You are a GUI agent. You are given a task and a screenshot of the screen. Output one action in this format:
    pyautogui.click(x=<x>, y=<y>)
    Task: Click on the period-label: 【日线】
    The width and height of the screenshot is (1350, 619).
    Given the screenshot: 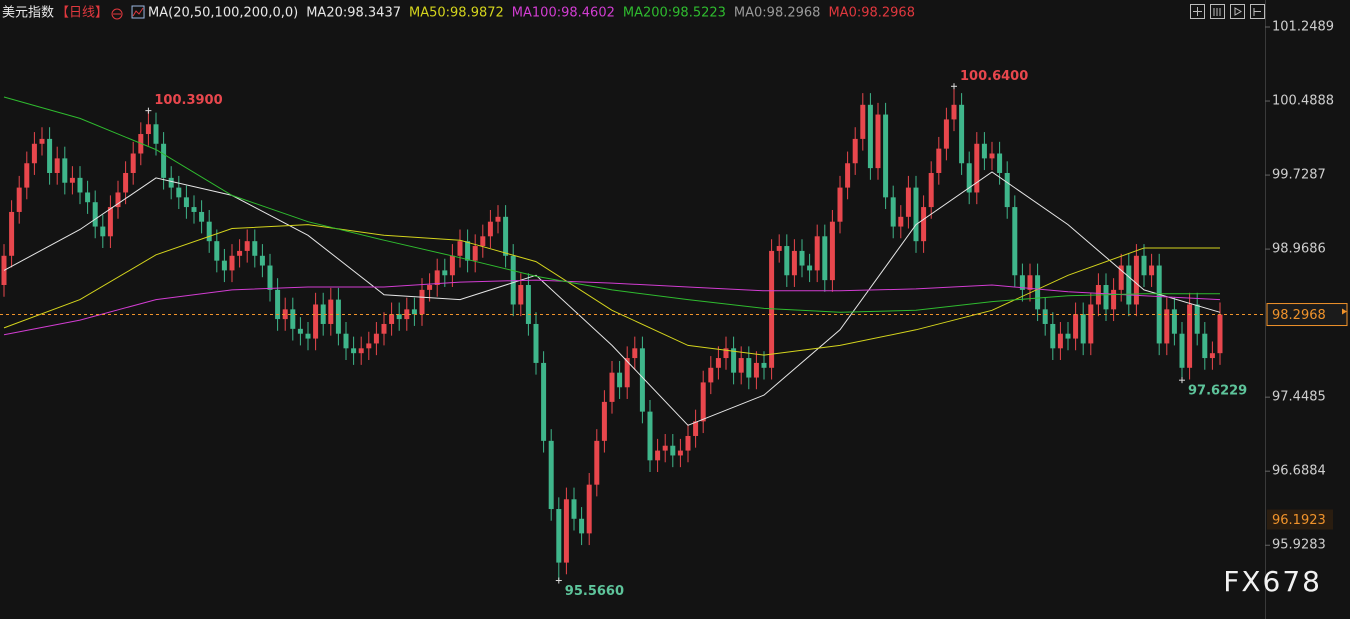 What is the action you would take?
    pyautogui.click(x=82, y=13)
    